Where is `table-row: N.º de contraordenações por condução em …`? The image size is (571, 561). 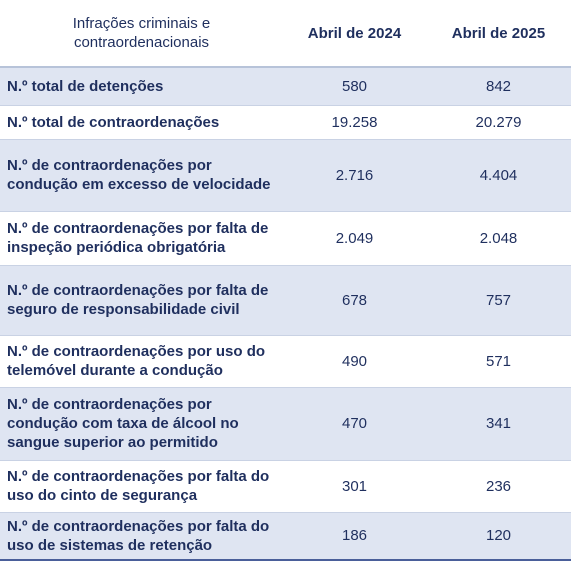 table-row: N.º de contraordenações por condução em … is located at coordinates (285, 174).